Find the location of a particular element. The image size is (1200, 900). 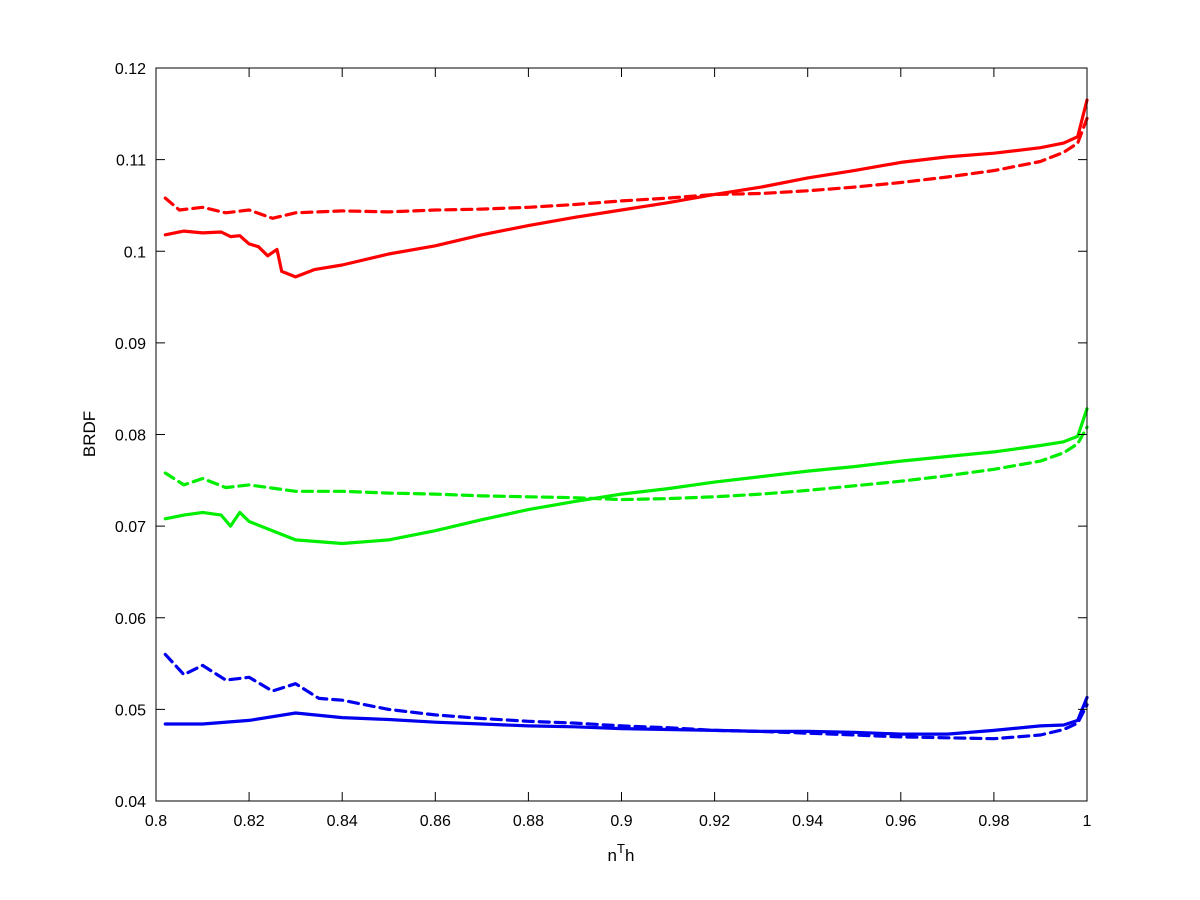

y-tick-label: 0.06 is located at coordinates (130, 619).